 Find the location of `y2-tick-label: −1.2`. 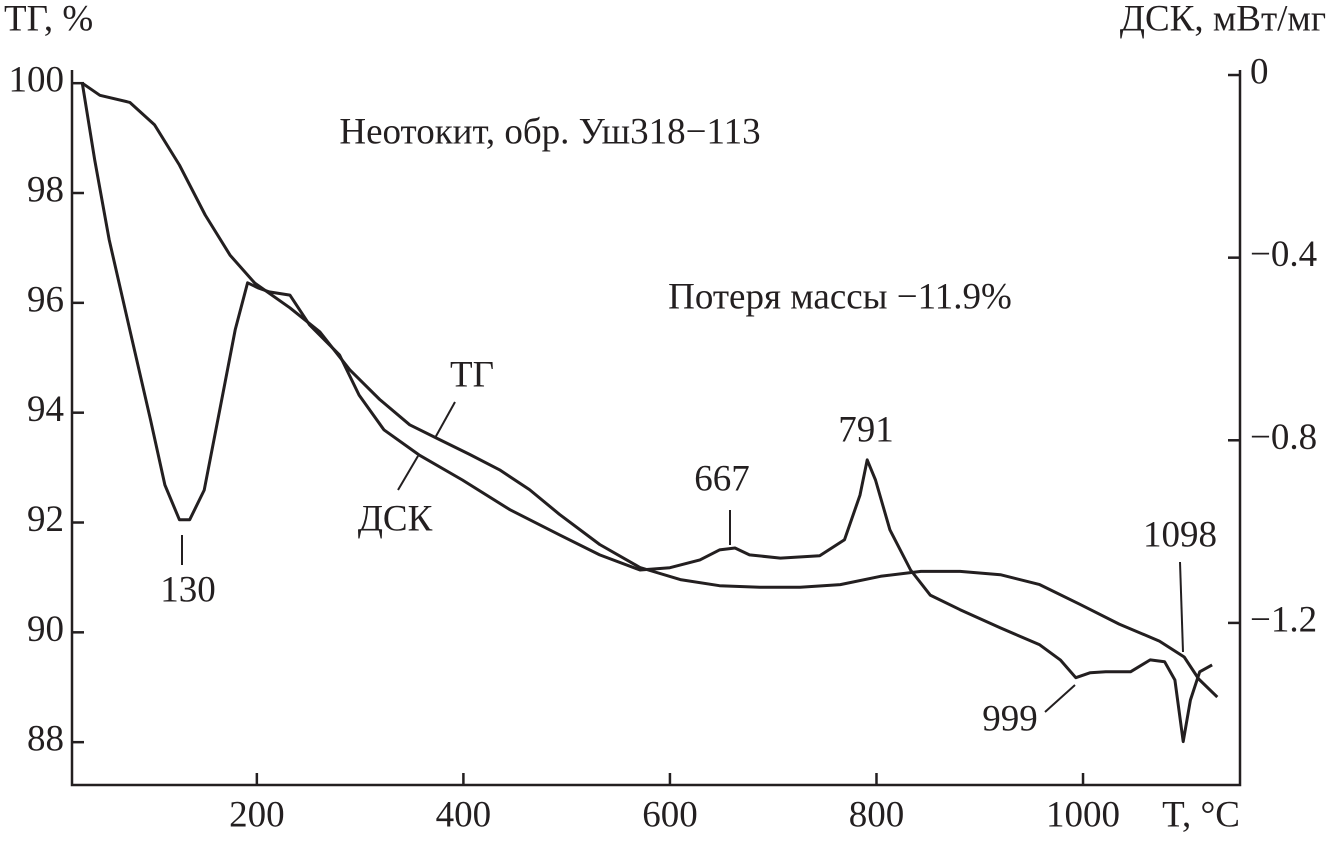

y2-tick-label: −1.2 is located at coordinates (1283, 619).